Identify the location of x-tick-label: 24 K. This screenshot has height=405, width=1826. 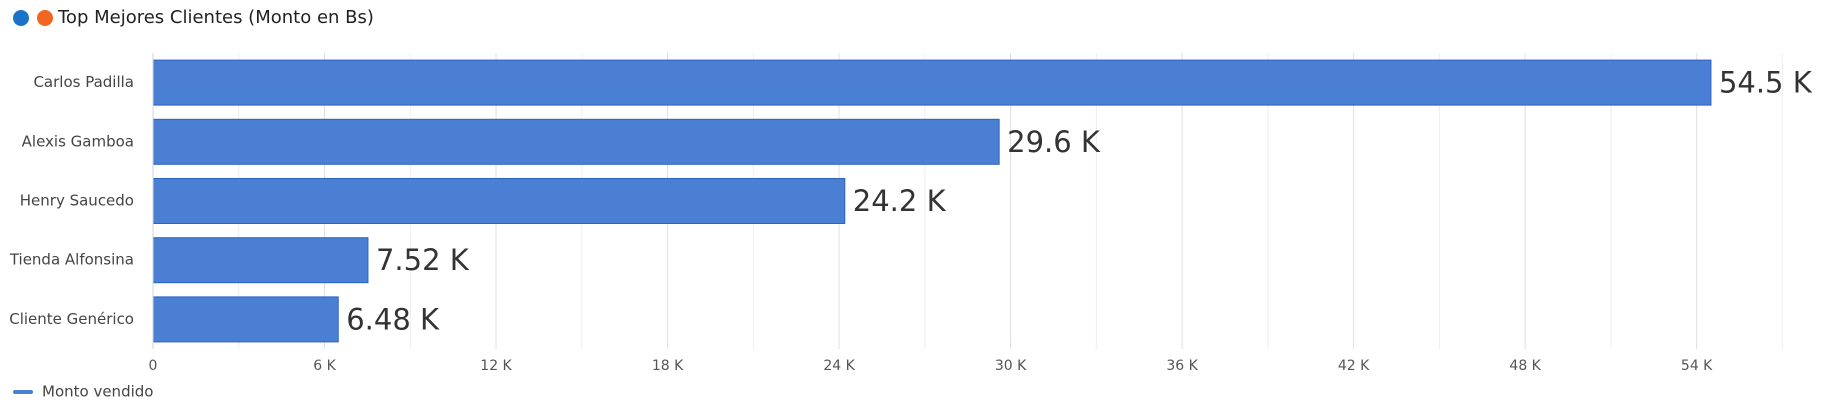
(839, 366).